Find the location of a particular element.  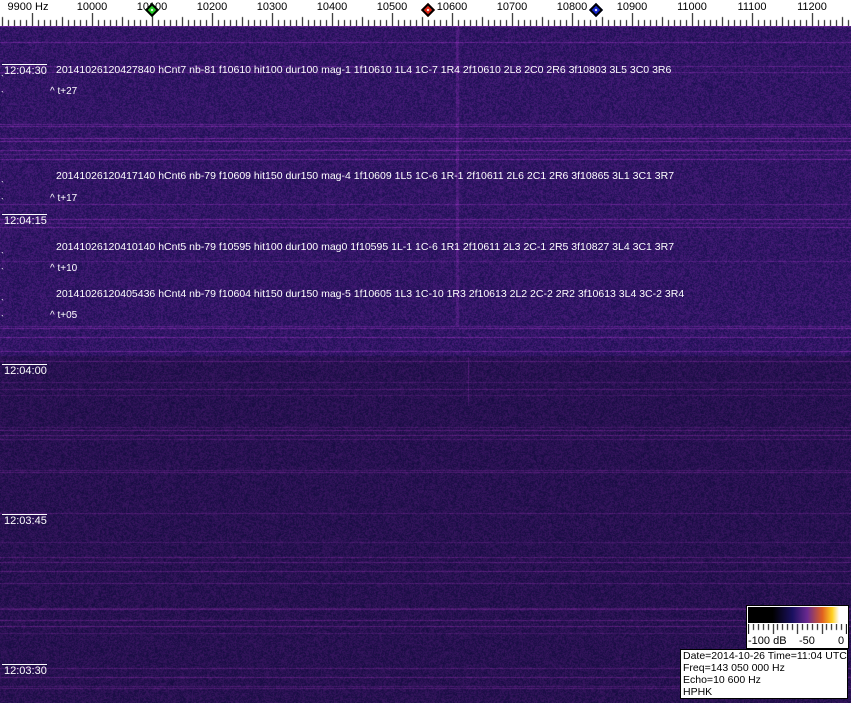

frequency-tick-label: 10400 is located at coordinates (332, 7).